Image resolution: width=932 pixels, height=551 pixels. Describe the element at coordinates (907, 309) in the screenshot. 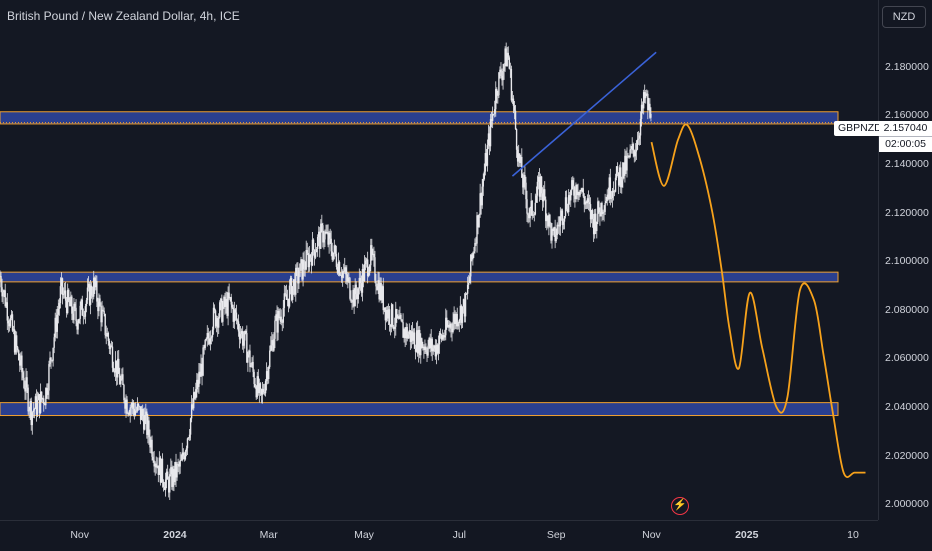

I see `y-tick-label: 2.080000` at that location.